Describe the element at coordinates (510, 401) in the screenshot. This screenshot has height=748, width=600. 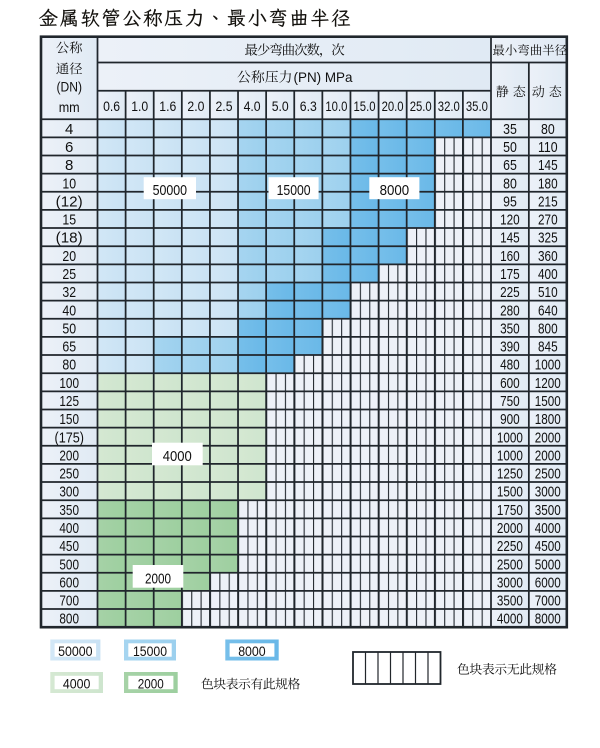
I see `svg-text: 750` at that location.